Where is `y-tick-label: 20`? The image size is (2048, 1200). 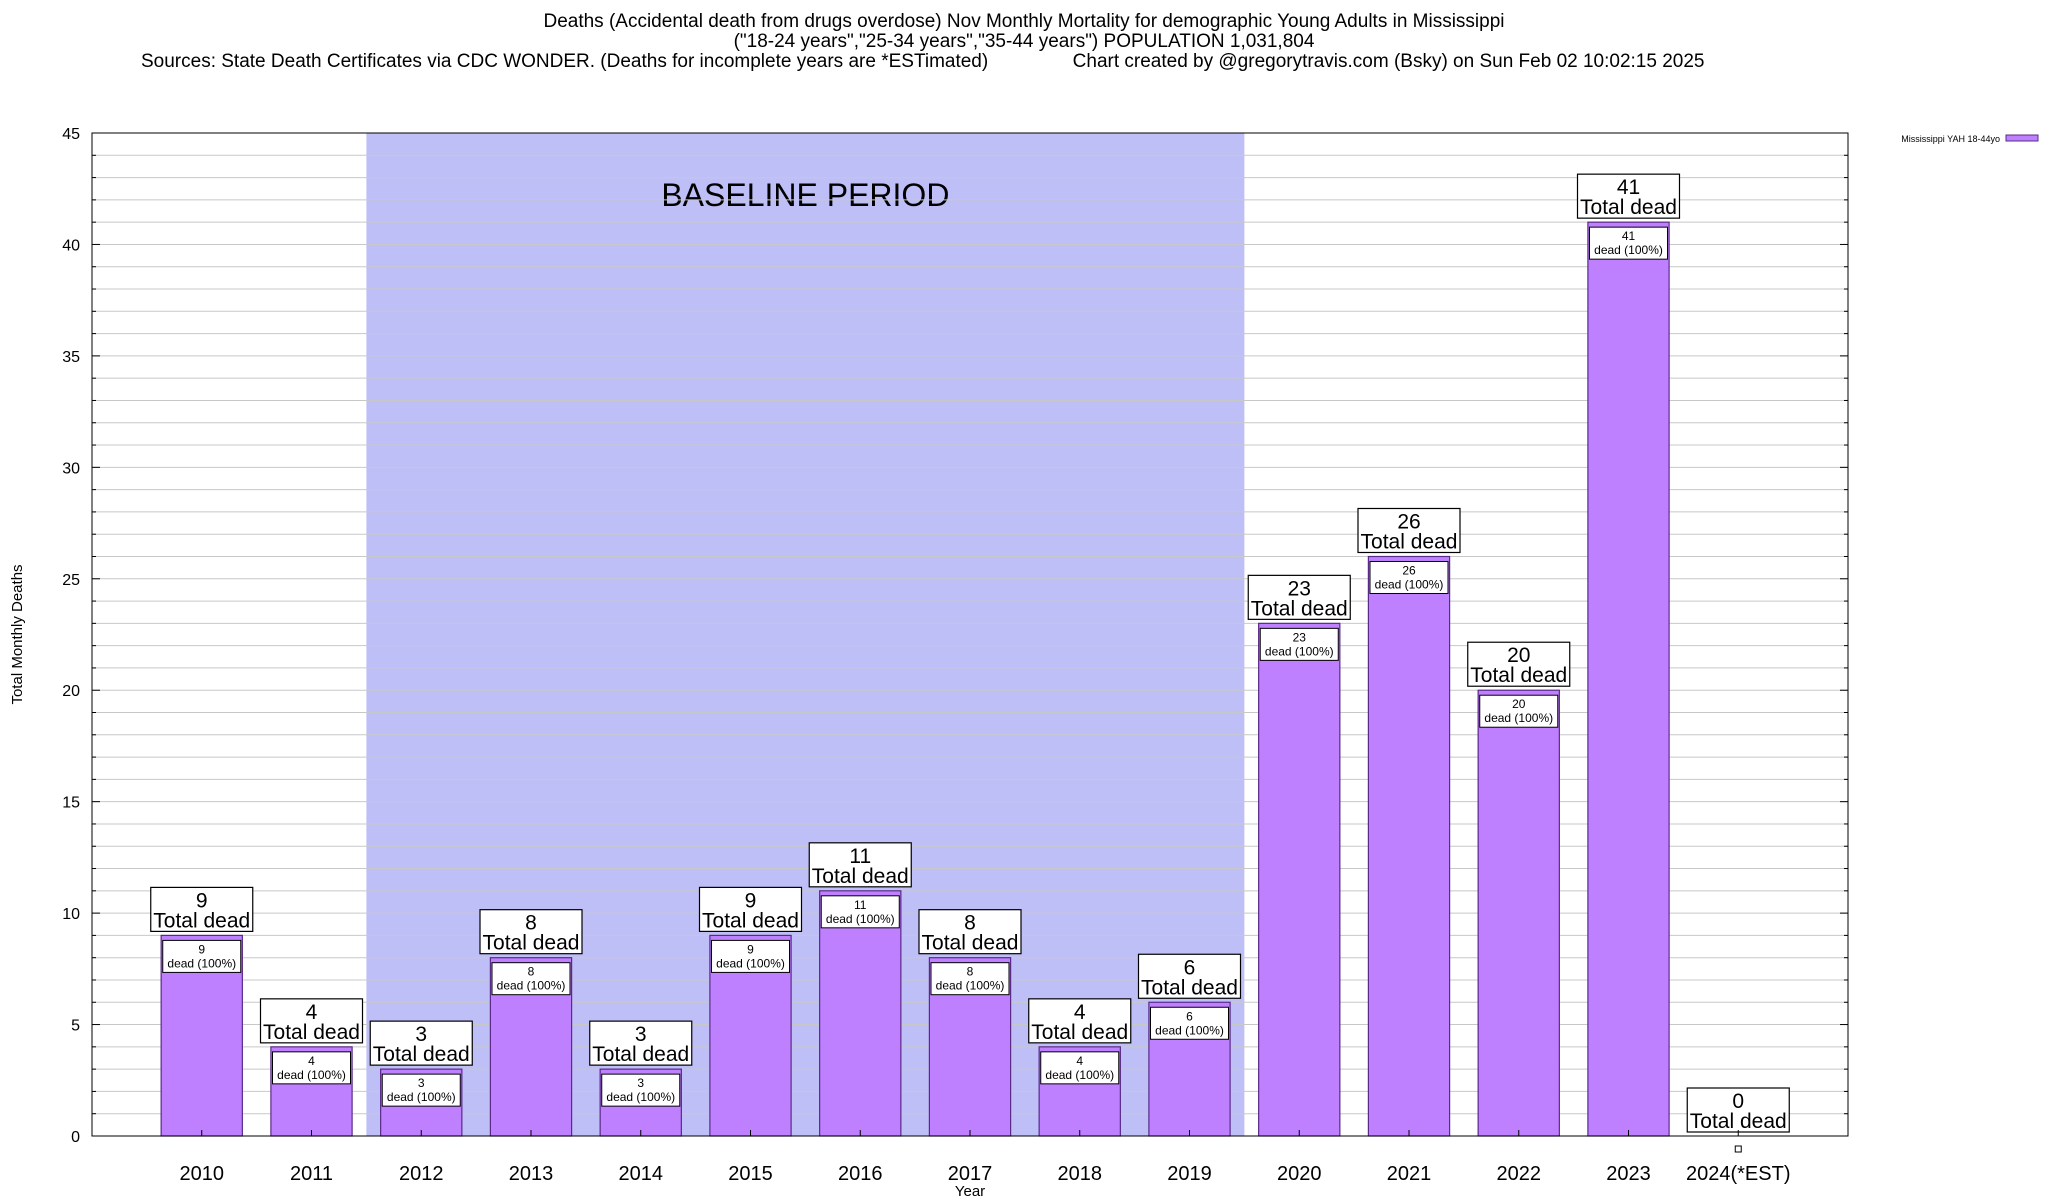
y-tick-label: 20 is located at coordinates (71, 691).